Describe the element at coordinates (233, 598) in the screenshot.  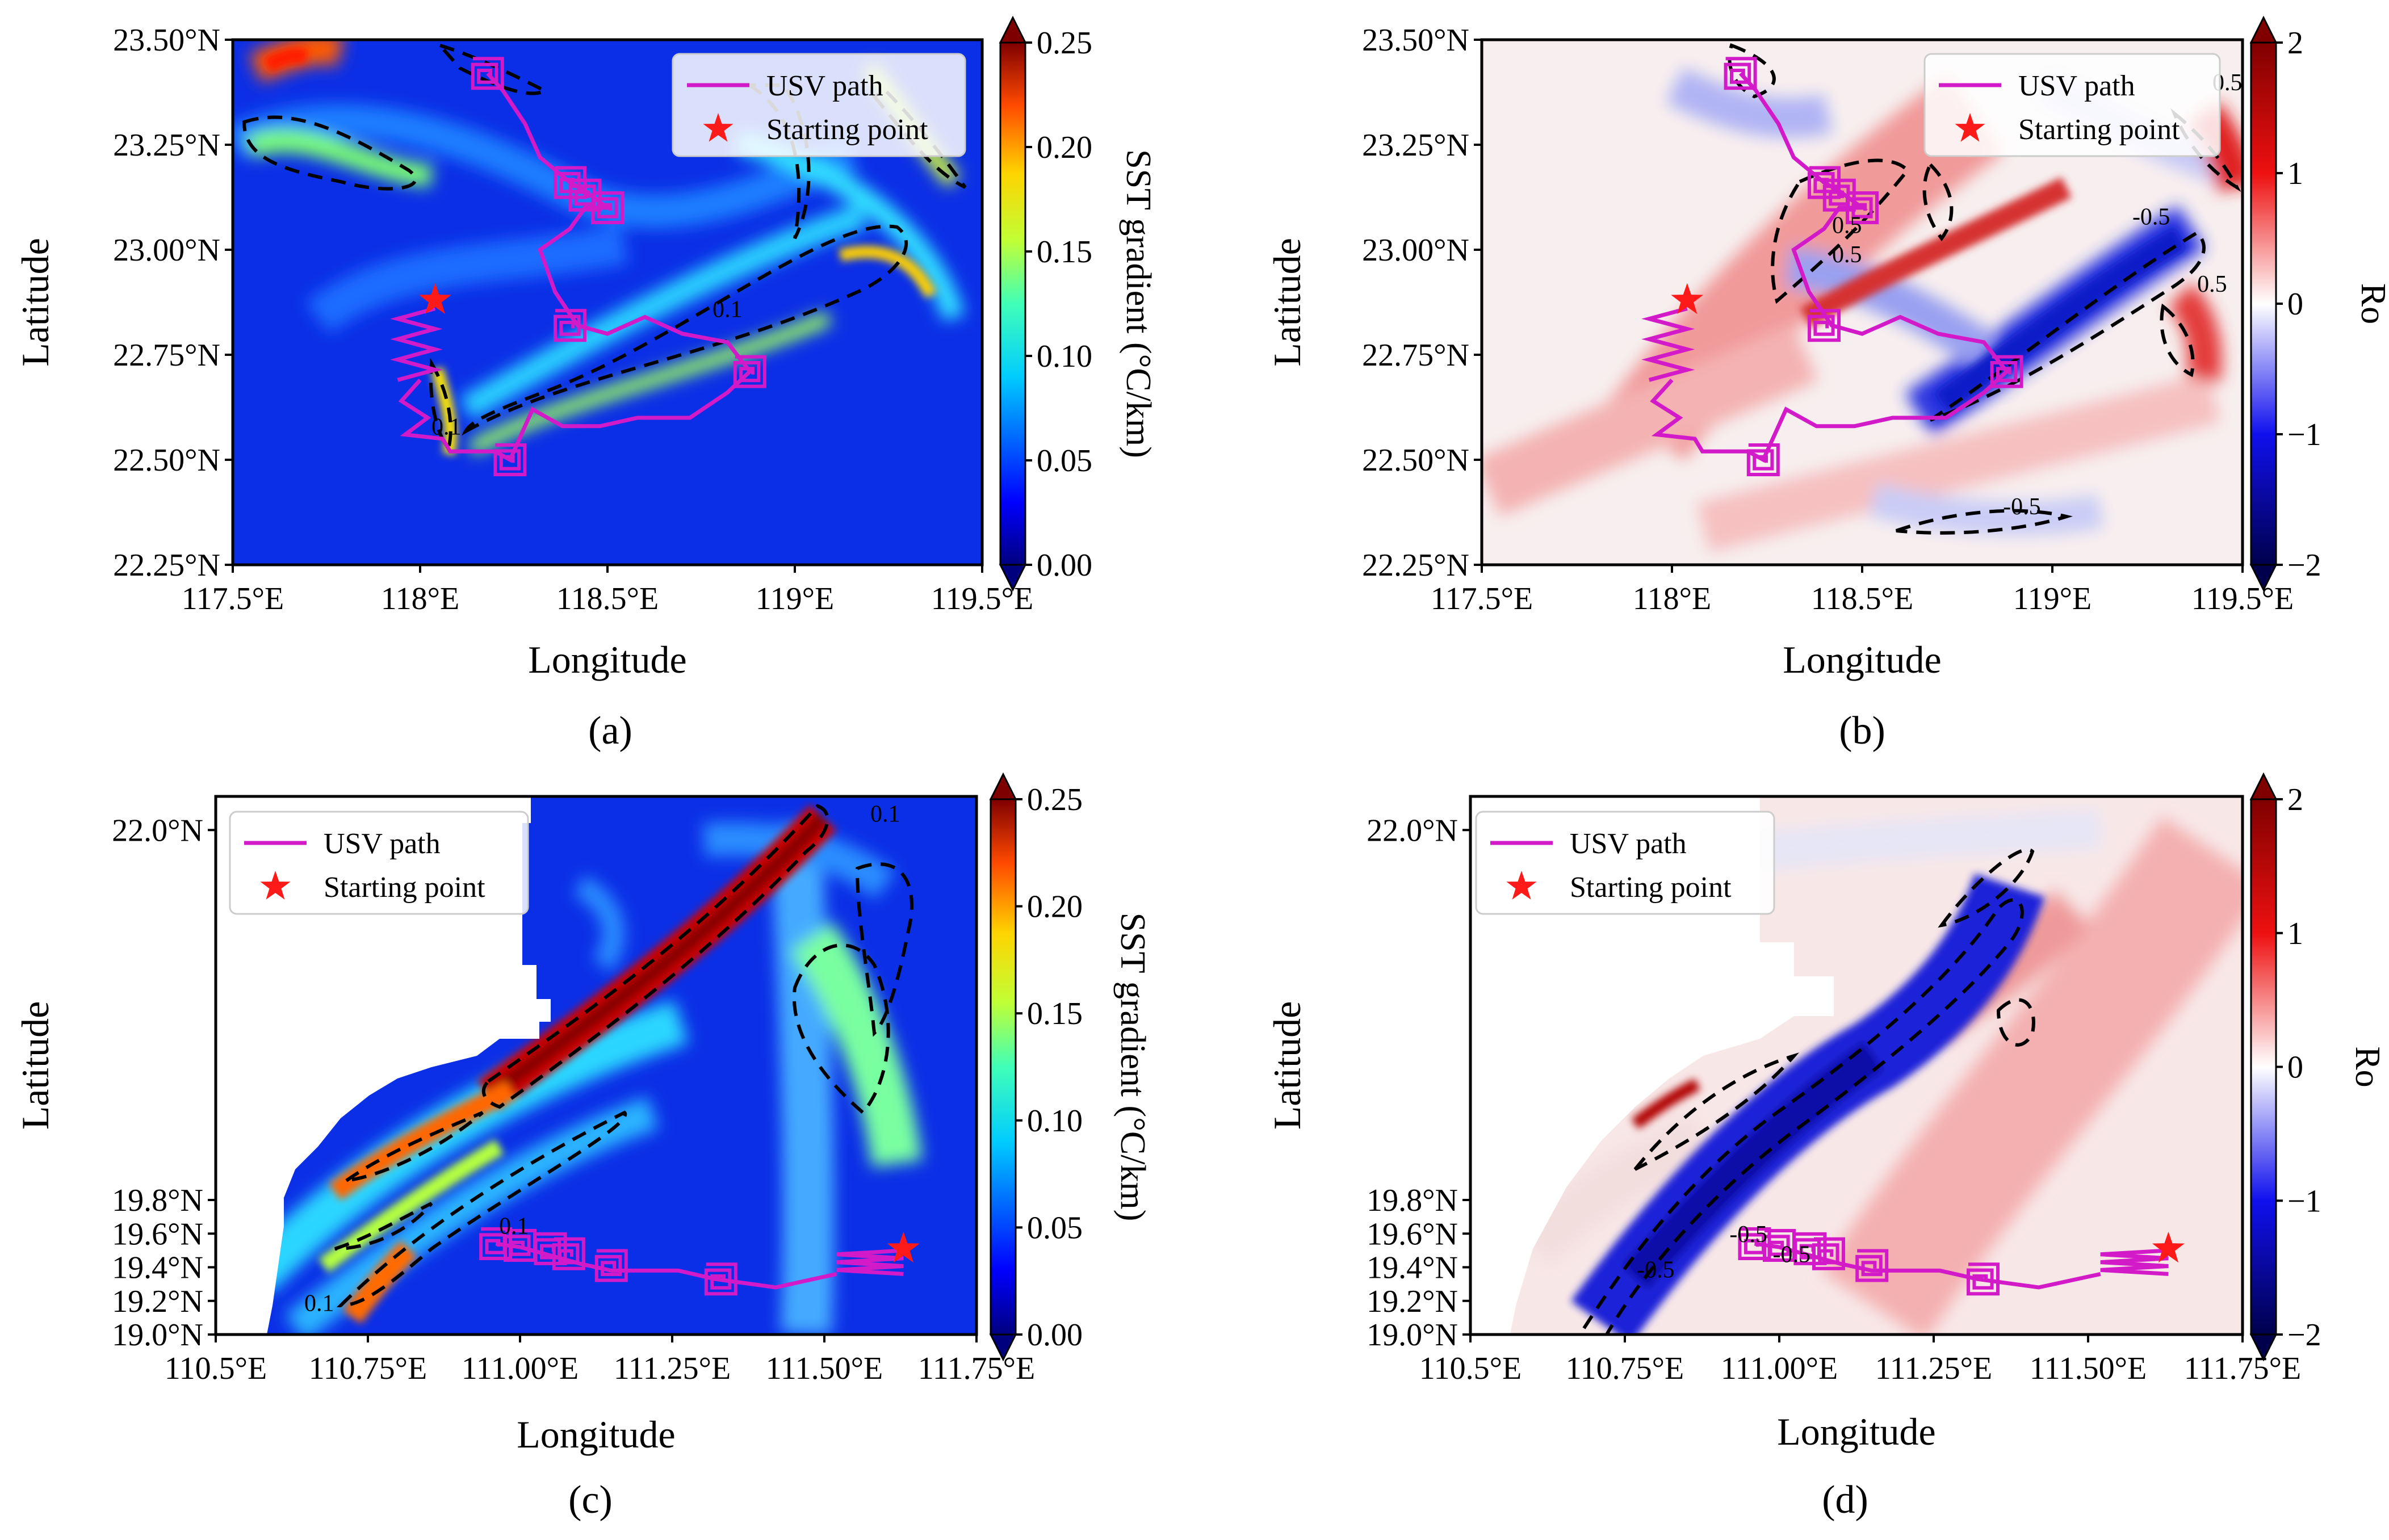
I see `x-tick-label: 117.5°E` at that location.